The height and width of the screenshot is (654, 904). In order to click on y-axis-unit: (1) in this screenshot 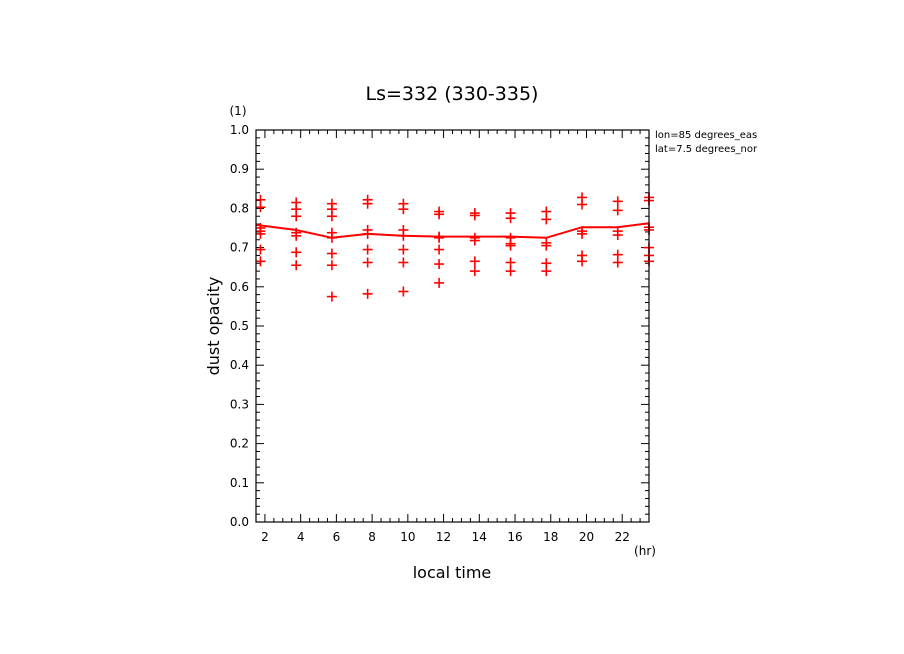, I will do `click(238, 111)`.